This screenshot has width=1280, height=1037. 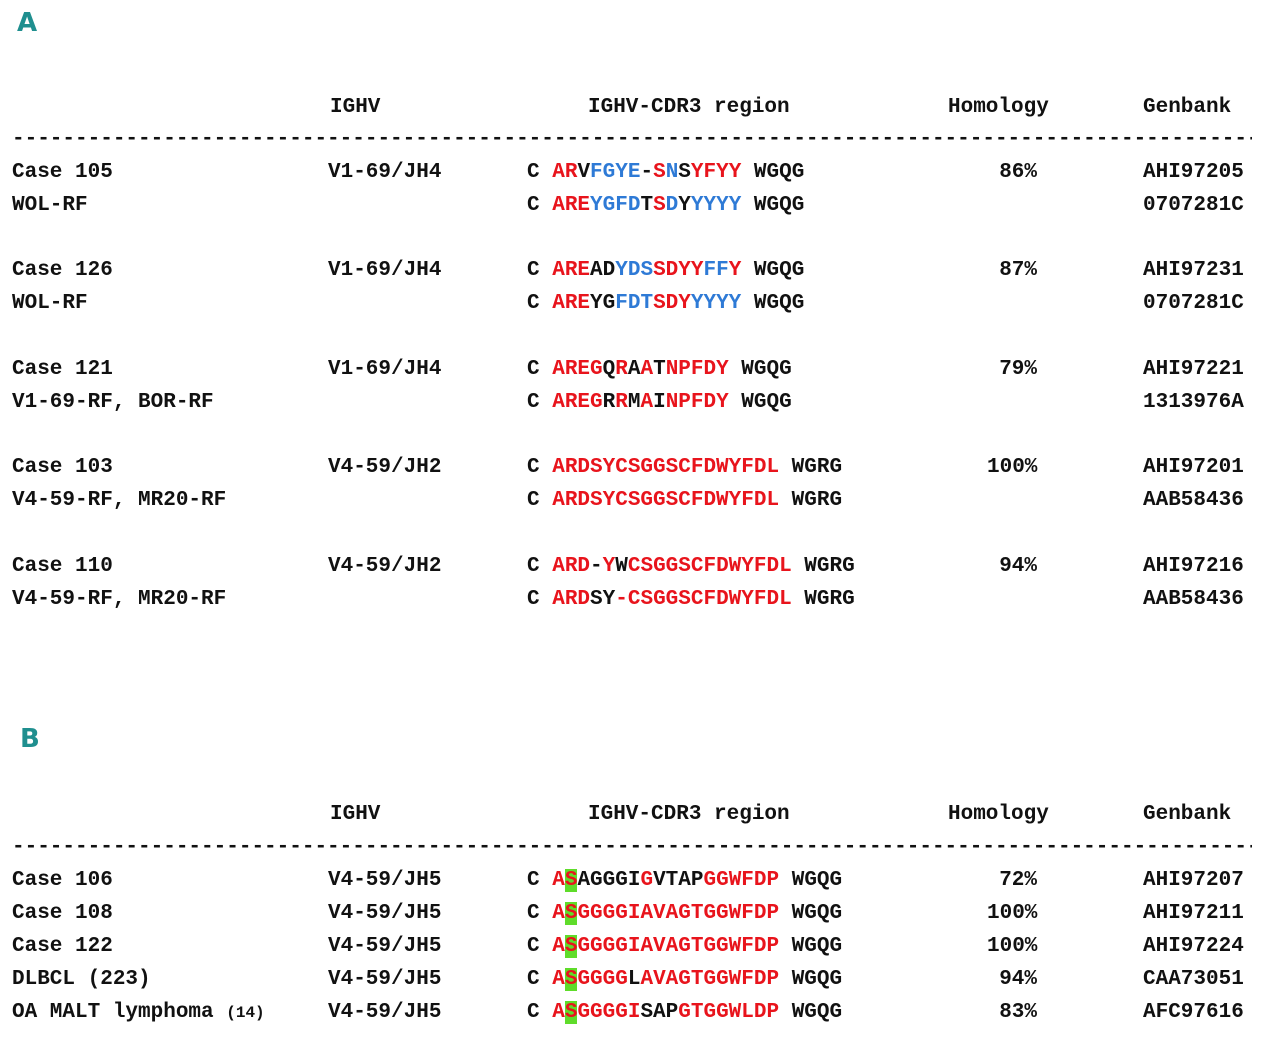 I want to click on sequence-segment: Y, so click(x=609, y=566).